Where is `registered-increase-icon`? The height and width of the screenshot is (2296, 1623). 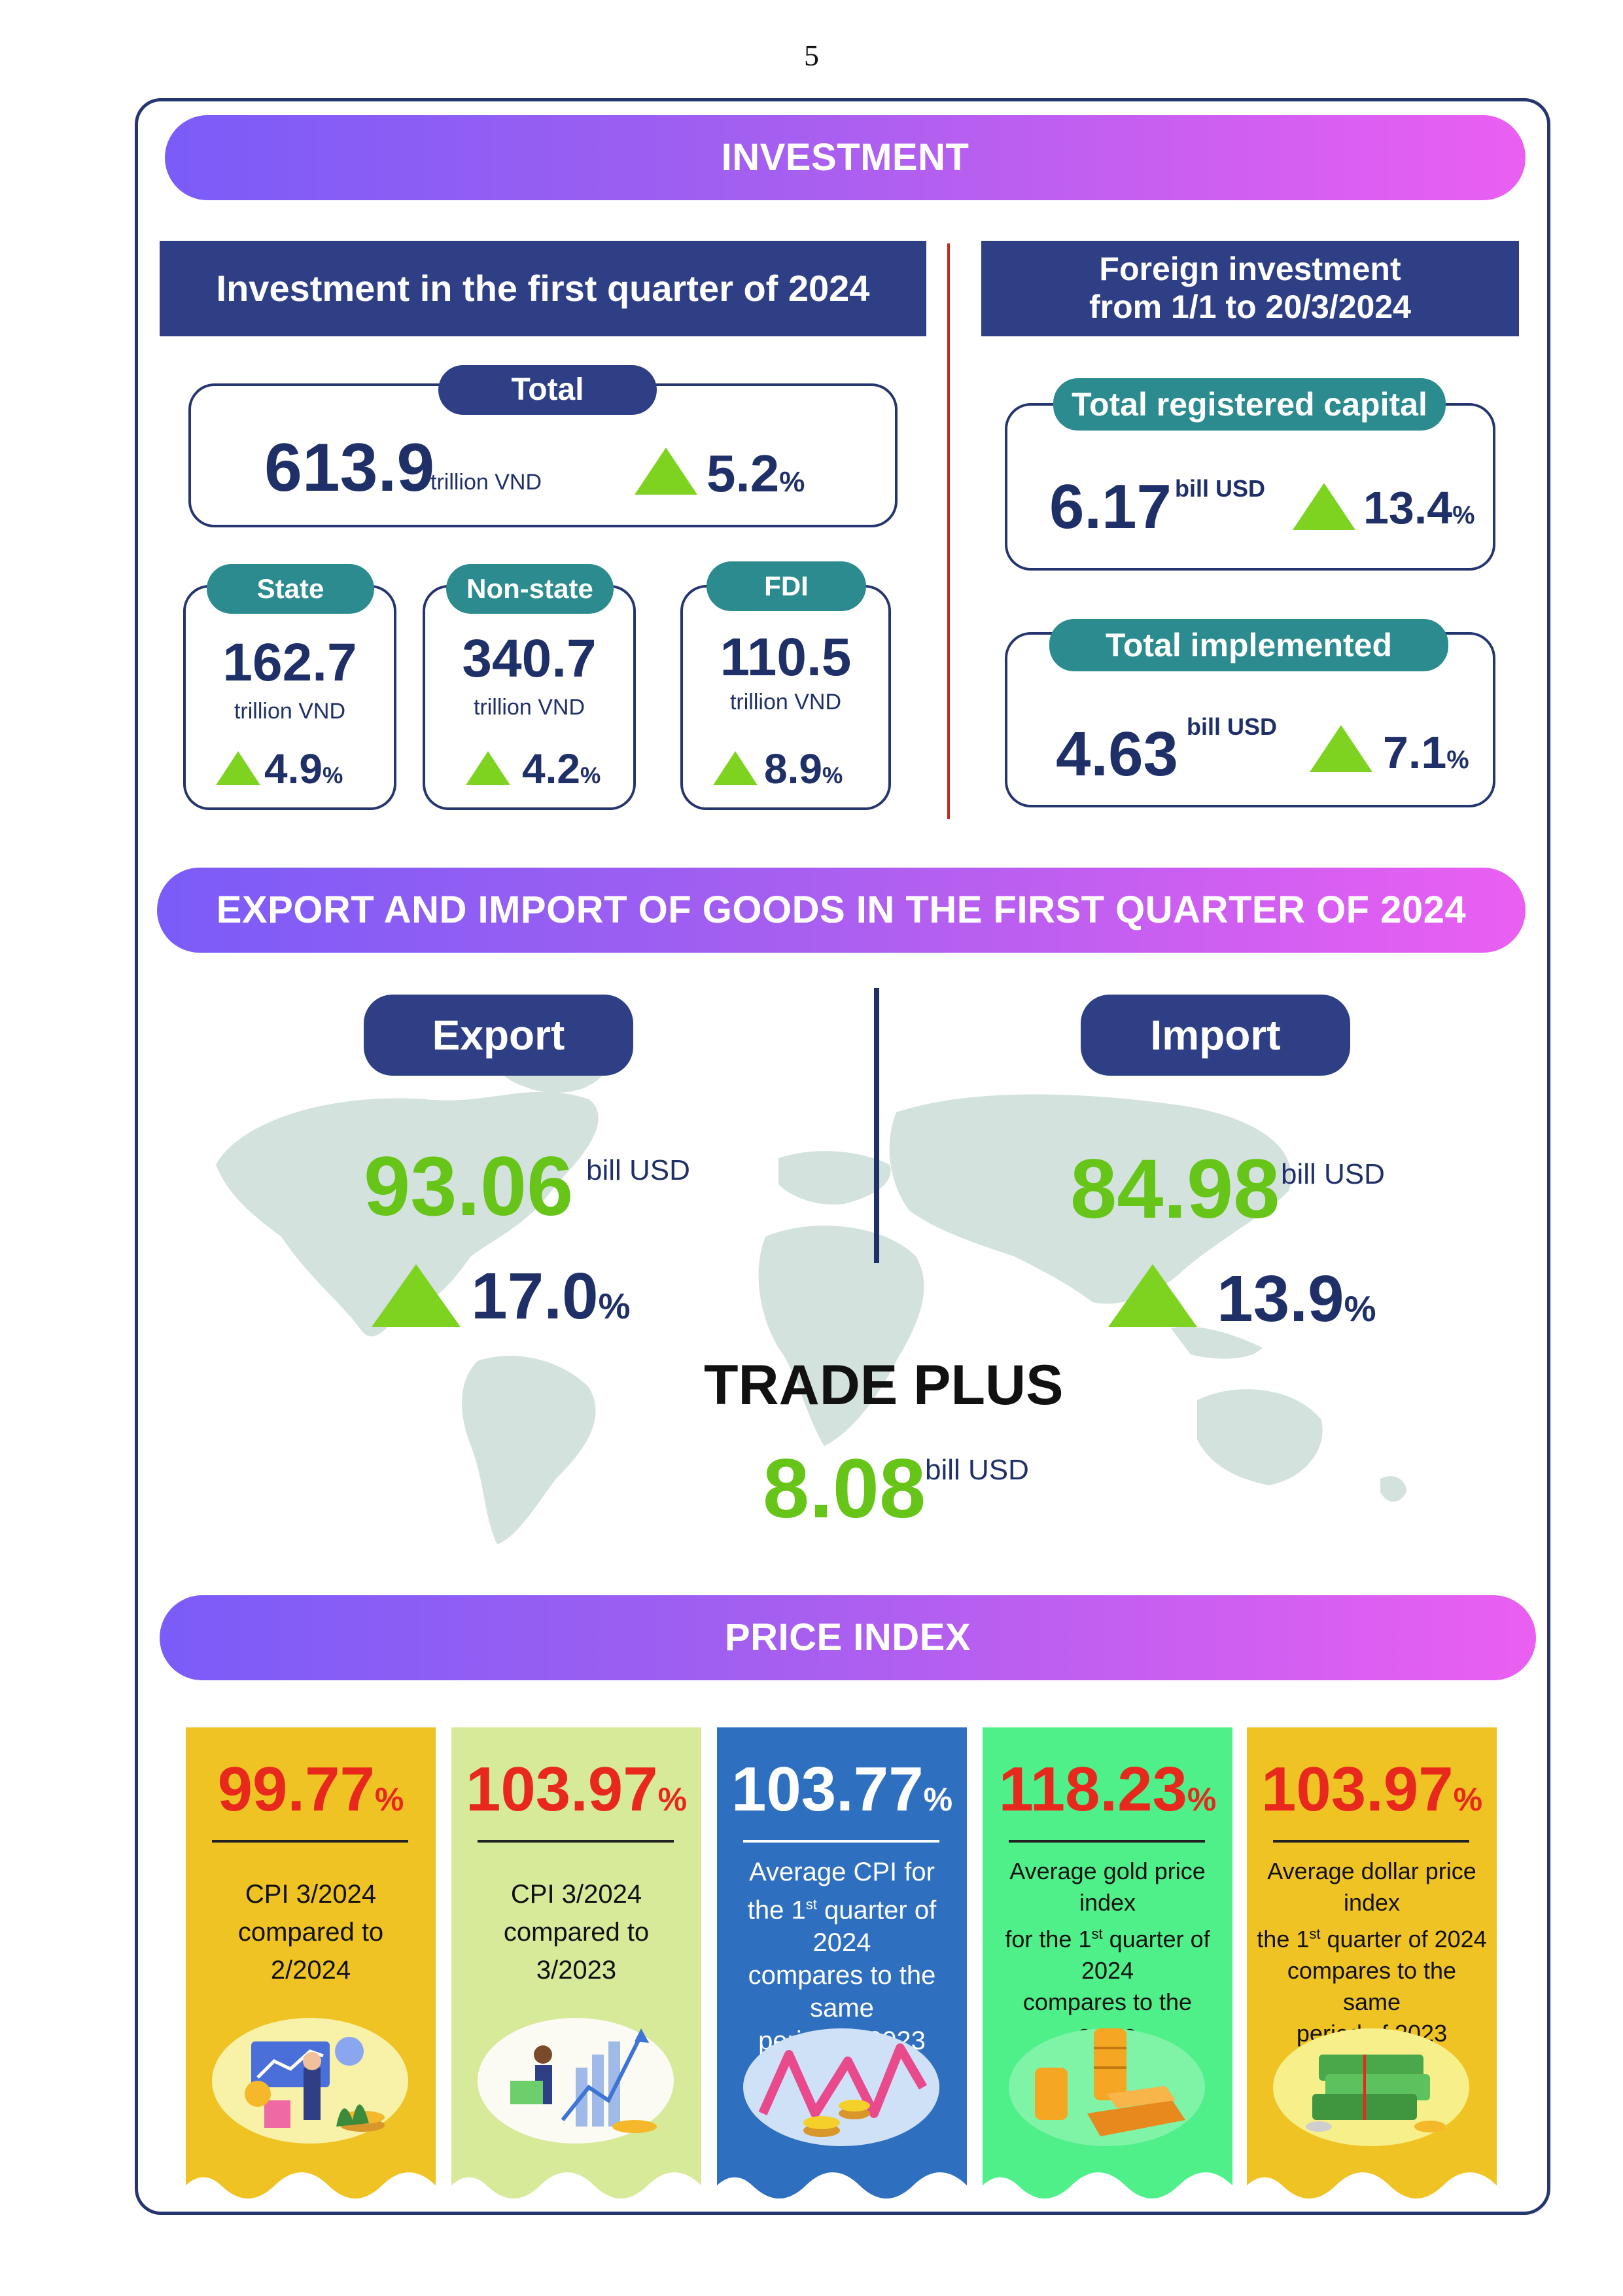 registered-increase-icon is located at coordinates (1324, 507).